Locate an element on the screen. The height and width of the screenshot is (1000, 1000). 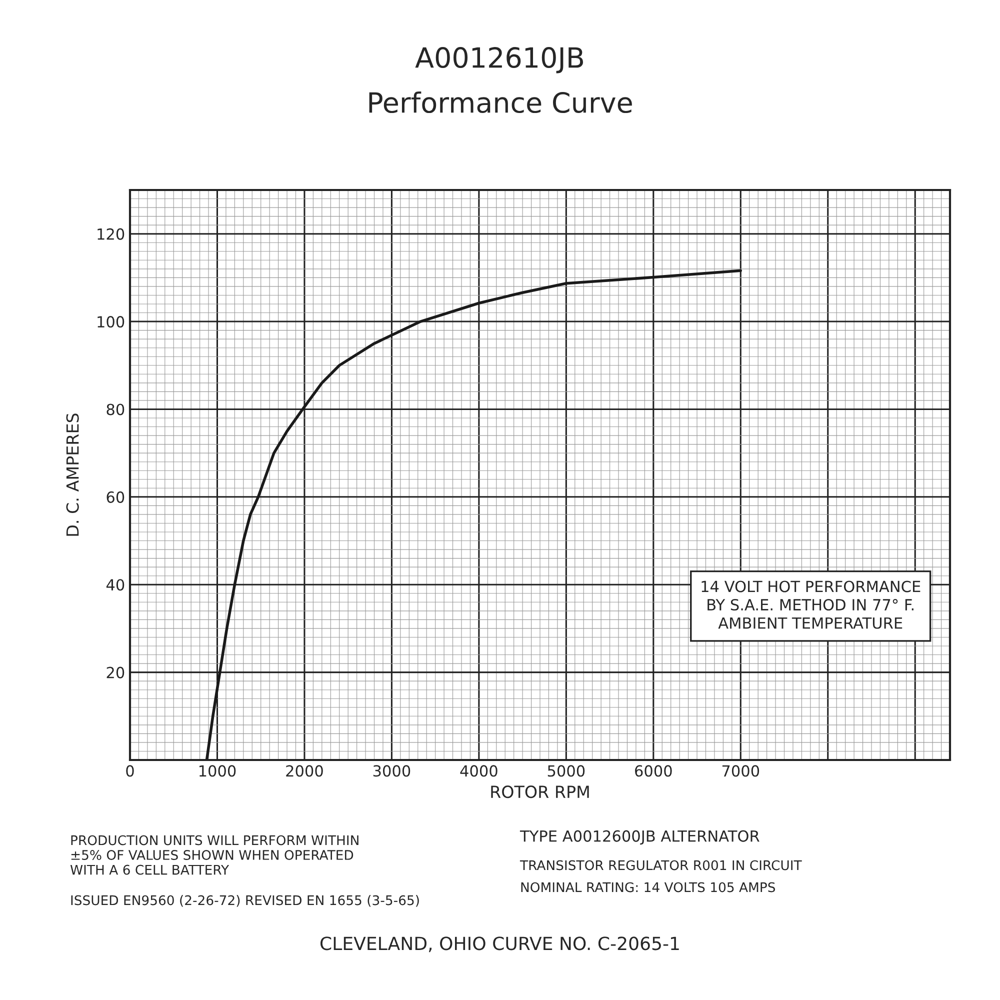
x-tick-label: 4000 is located at coordinates (479, 771).